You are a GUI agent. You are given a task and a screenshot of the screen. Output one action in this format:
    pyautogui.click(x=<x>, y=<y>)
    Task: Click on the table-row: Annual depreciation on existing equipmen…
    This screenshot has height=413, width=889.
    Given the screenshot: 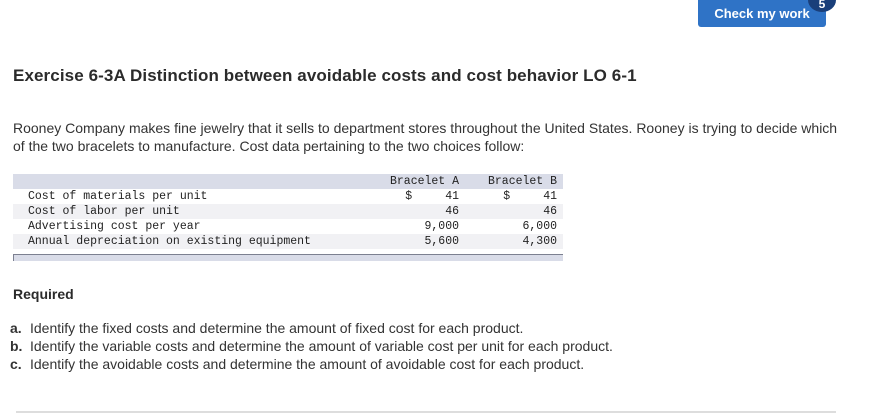 What is the action you would take?
    pyautogui.click(x=288, y=241)
    